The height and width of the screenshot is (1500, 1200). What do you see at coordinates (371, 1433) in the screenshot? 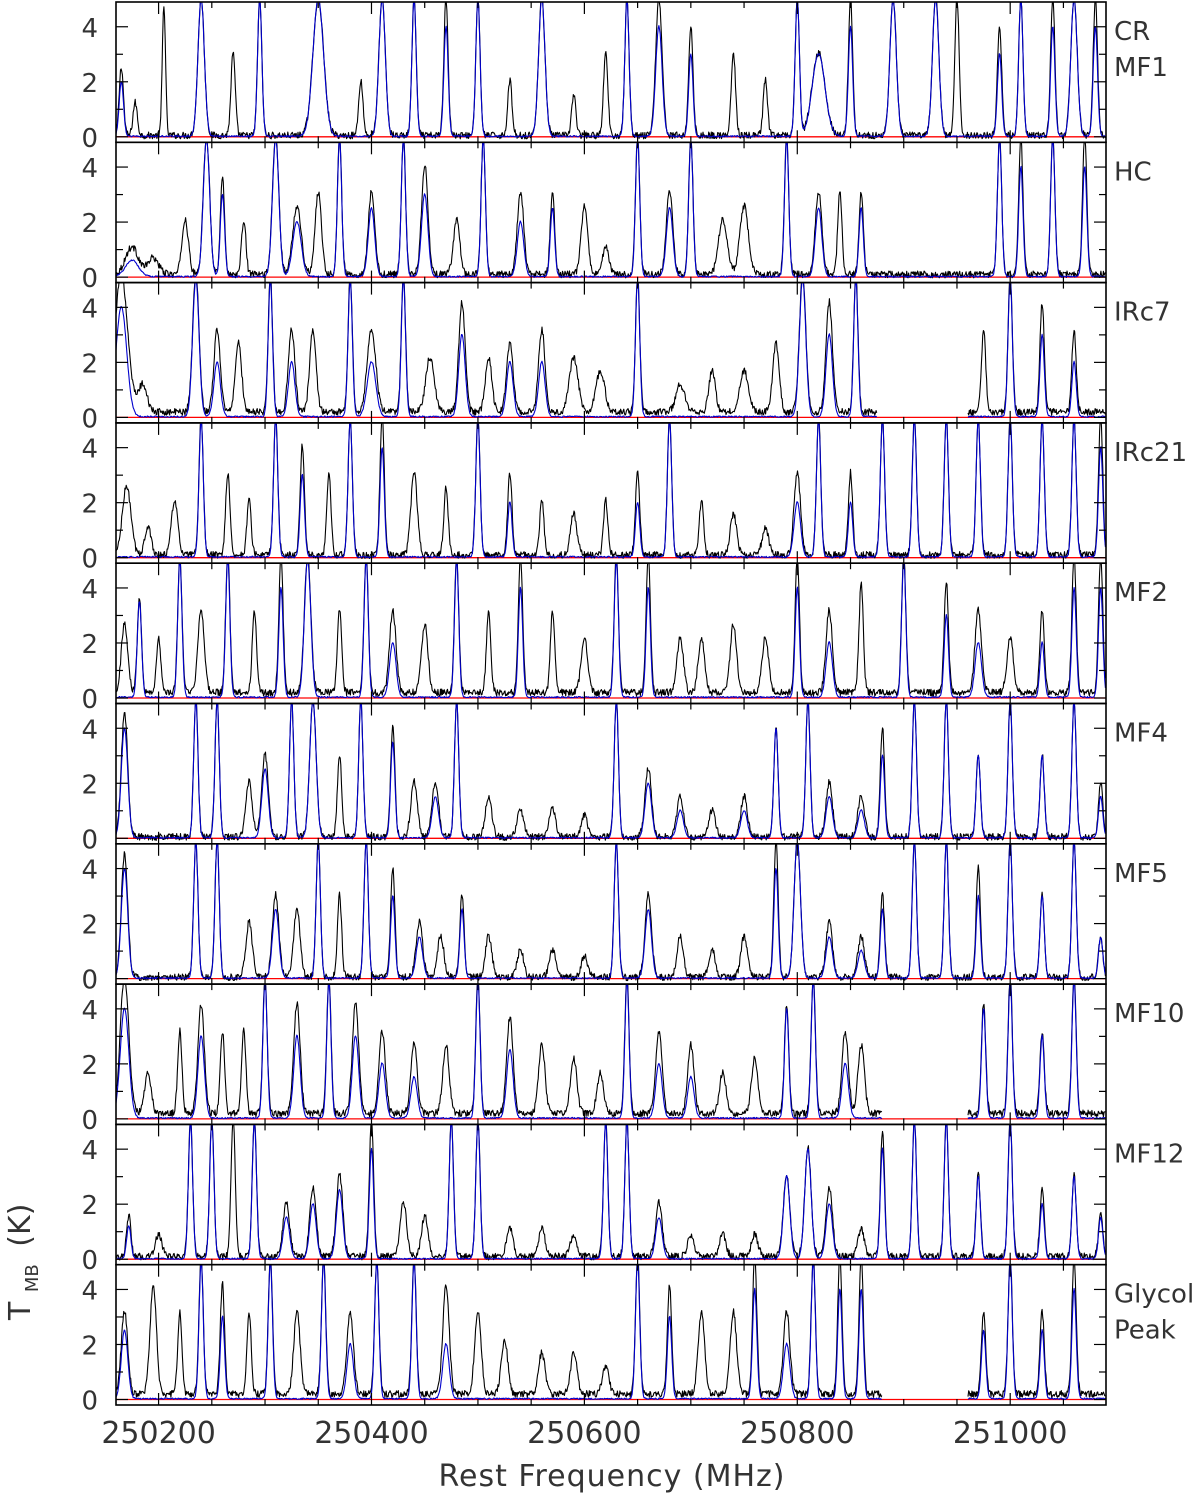
I see `x-tick-label: 250400` at bounding box center [371, 1433].